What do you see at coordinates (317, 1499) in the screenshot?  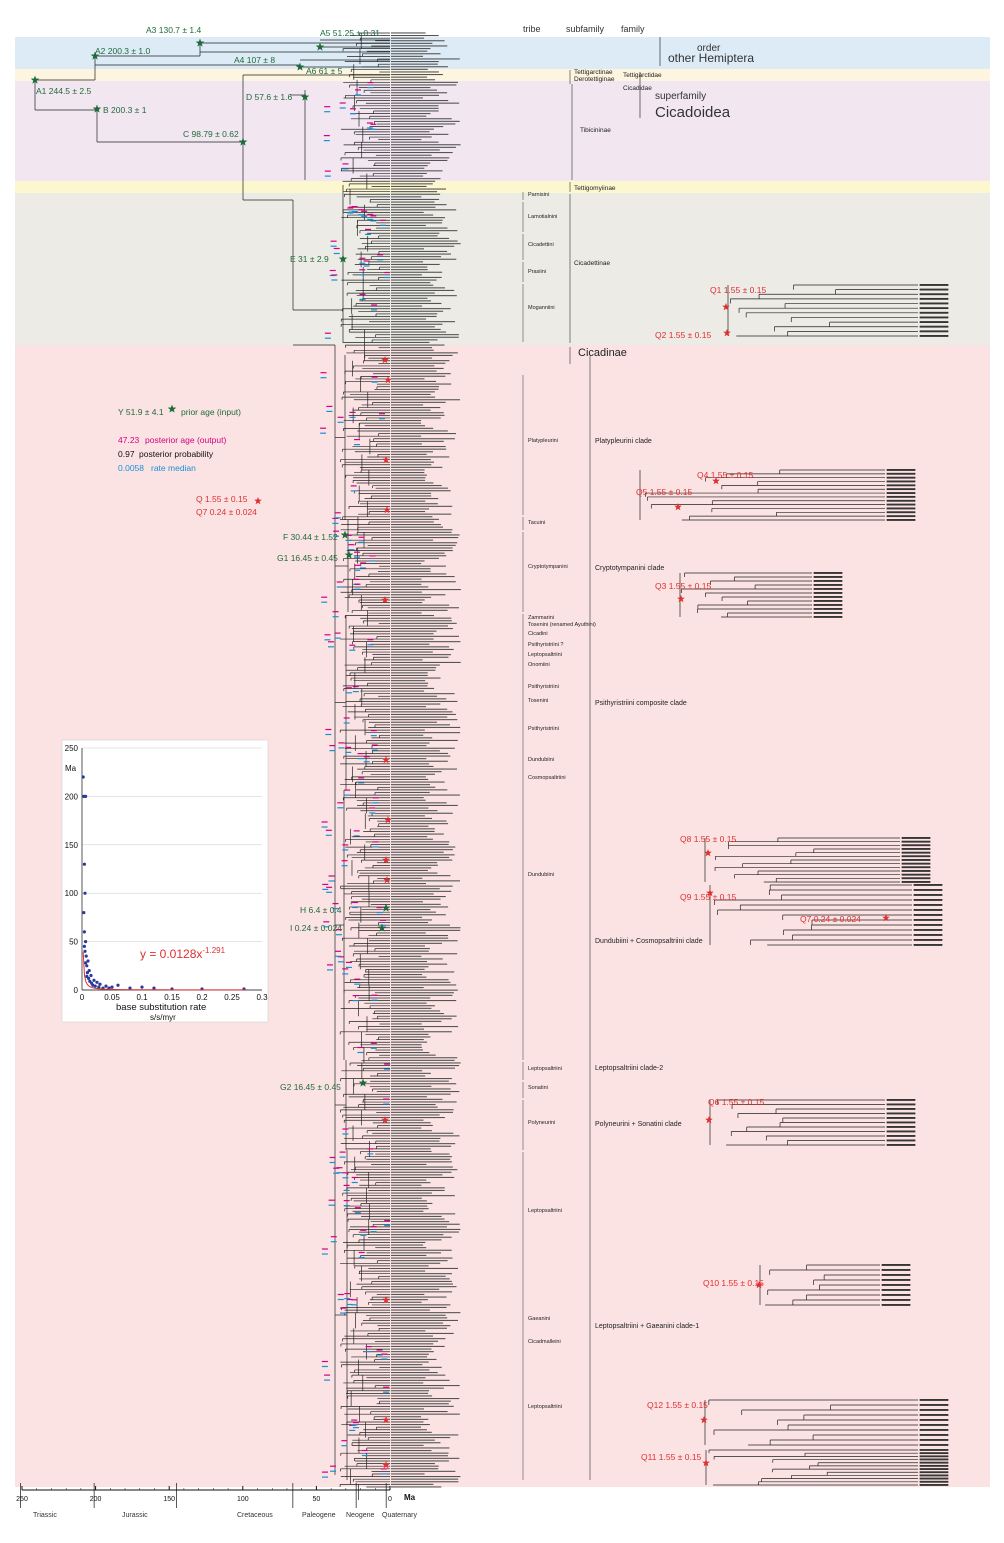 I see `axis-tick-label: 50` at bounding box center [317, 1499].